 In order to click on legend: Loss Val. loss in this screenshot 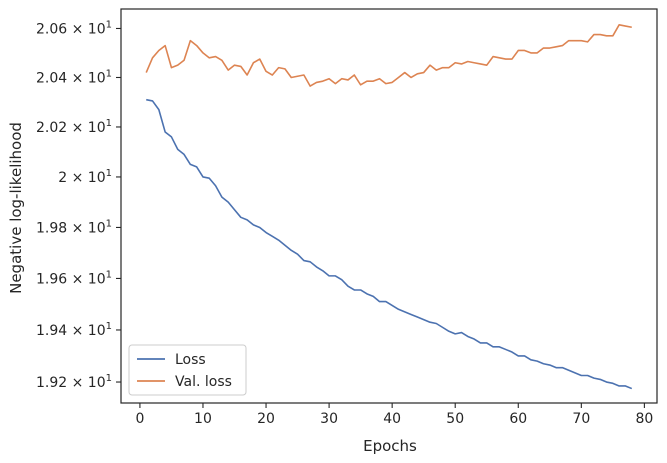, I will do `click(187, 370)`.